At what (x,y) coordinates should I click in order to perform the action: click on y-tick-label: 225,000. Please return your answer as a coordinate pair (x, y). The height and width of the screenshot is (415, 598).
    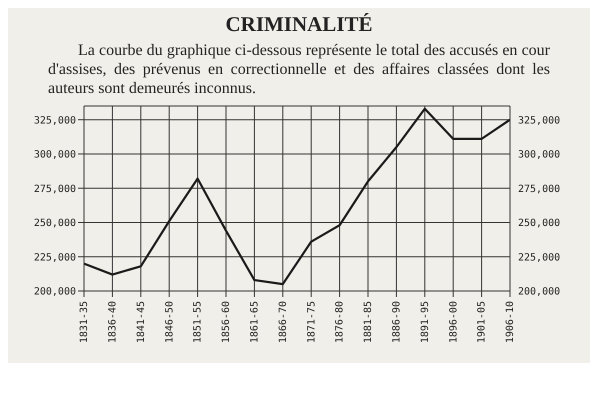
    Looking at the image, I should click on (55, 258).